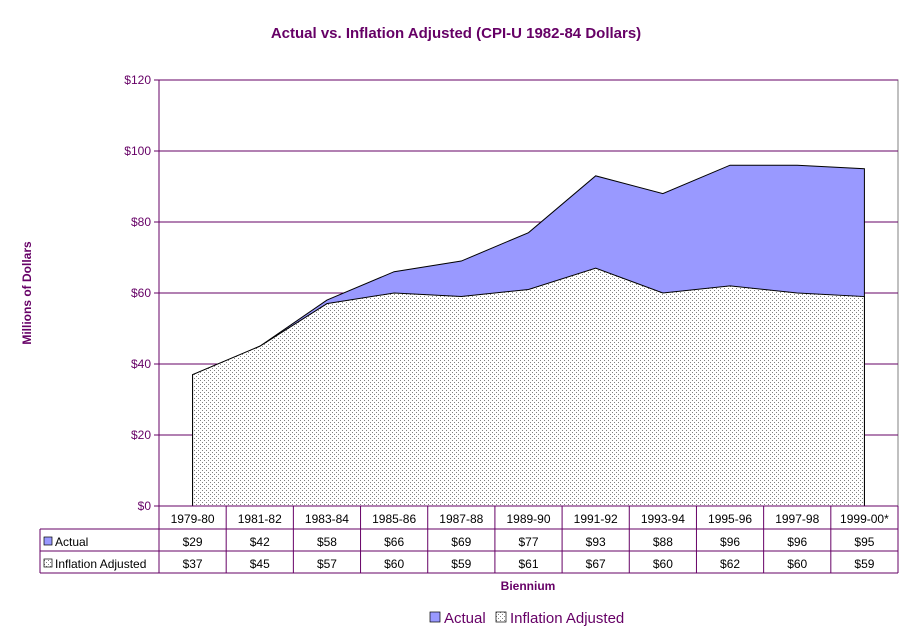  I want to click on data-label-actual: $29, so click(193, 542).